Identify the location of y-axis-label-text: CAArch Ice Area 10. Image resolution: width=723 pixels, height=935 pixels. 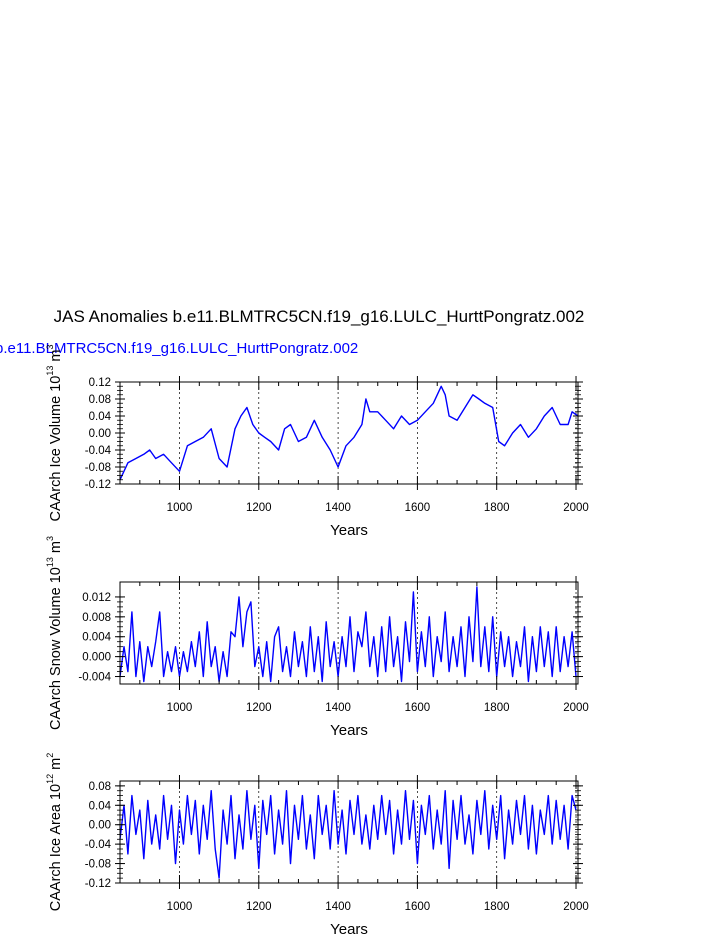
(56, 847).